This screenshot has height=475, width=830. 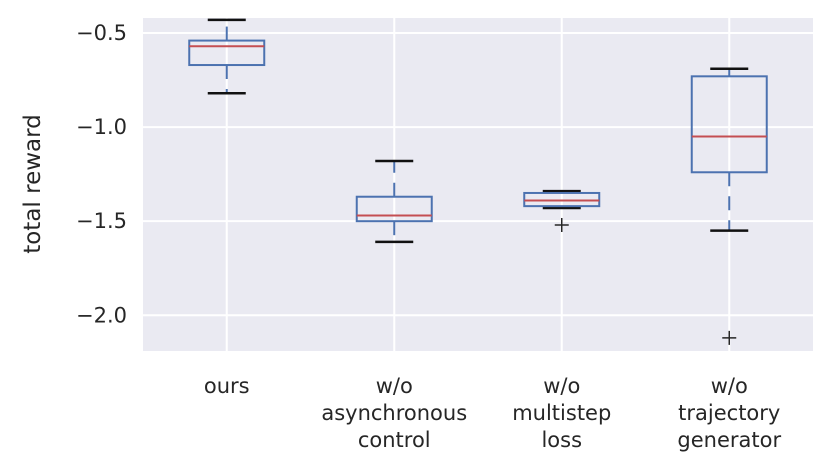 What do you see at coordinates (101, 33) in the screenshot?
I see `y-tick-label: −0.5` at bounding box center [101, 33].